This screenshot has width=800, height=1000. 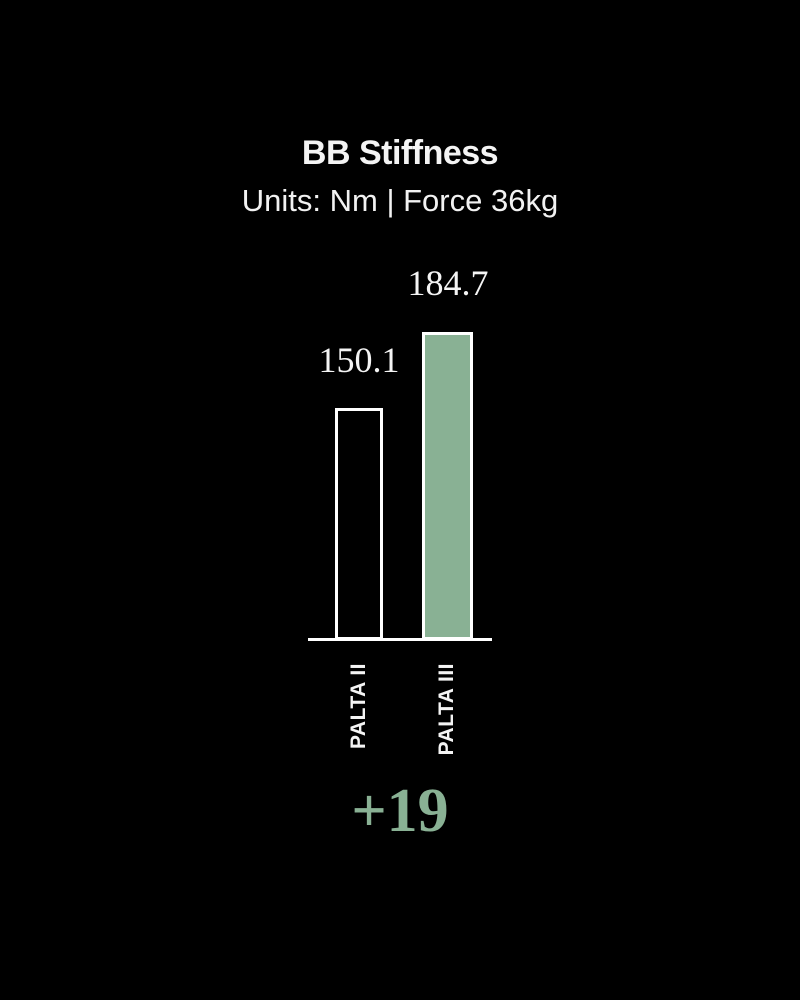 I want to click on bar-palta-iii, so click(x=447, y=486).